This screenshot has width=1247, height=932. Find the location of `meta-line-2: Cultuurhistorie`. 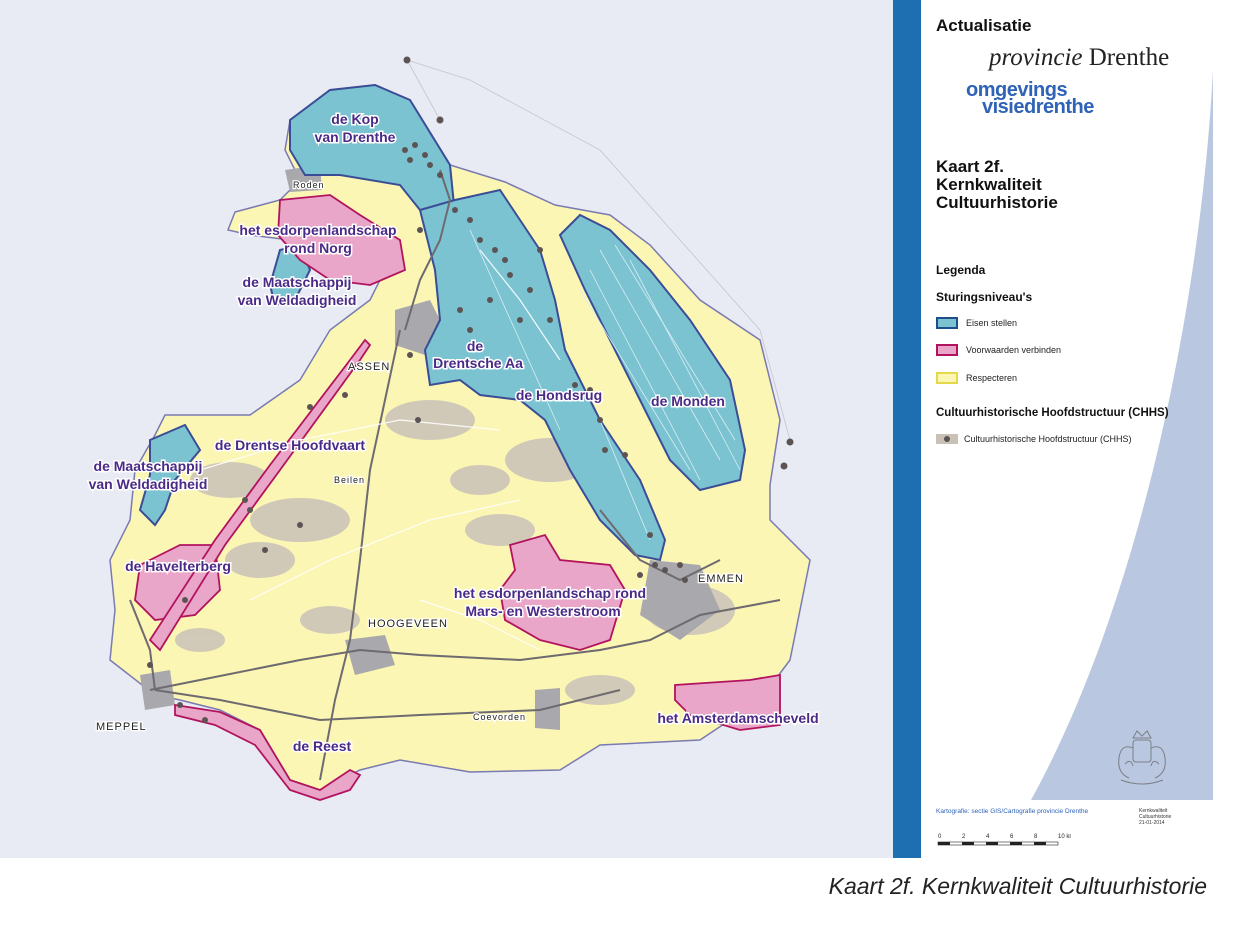

meta-line-2: Cultuurhistorie is located at coordinates (1155, 817).